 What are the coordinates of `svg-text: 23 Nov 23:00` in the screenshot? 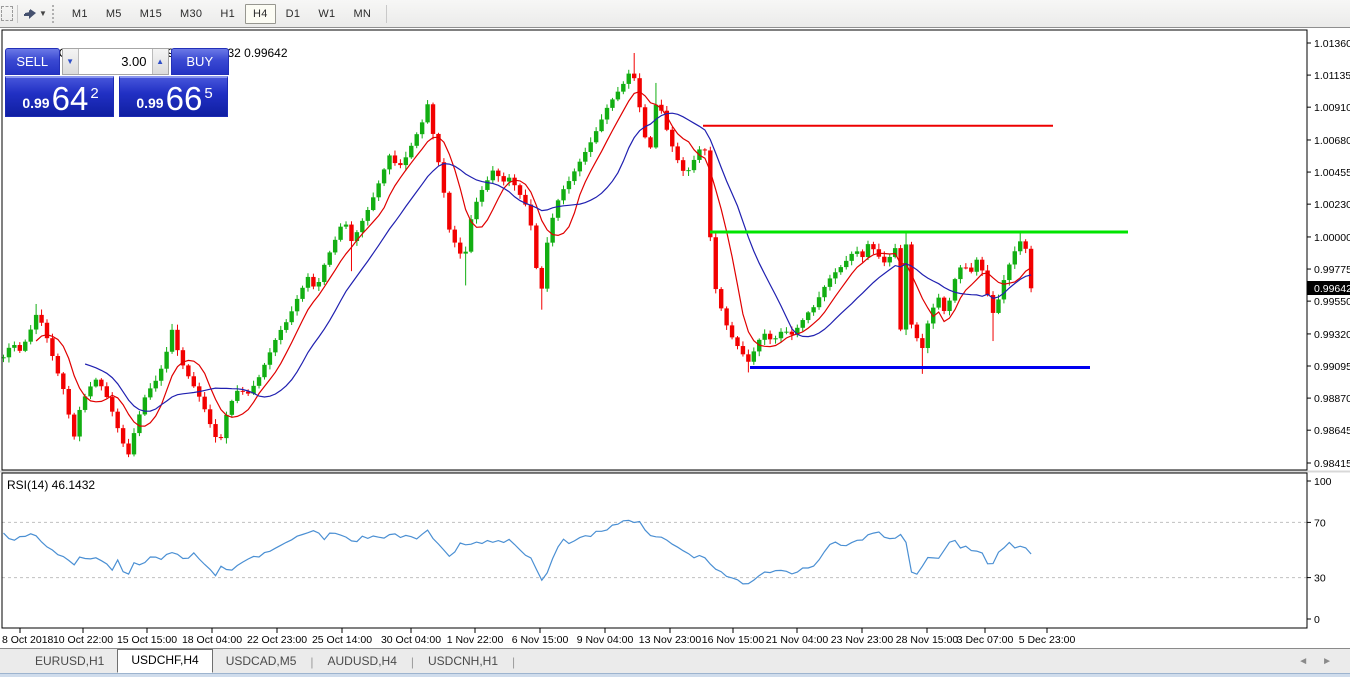 It's located at (862, 640).